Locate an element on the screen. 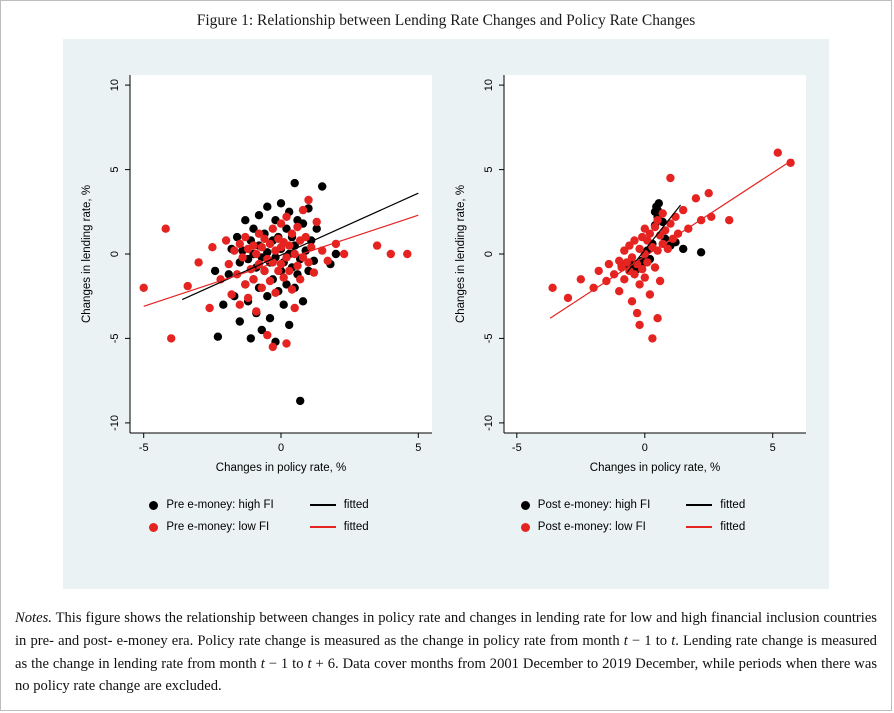 This screenshot has height=713, width=894. y-axis-label: Changes in lending rate, % is located at coordinates (87, 254).